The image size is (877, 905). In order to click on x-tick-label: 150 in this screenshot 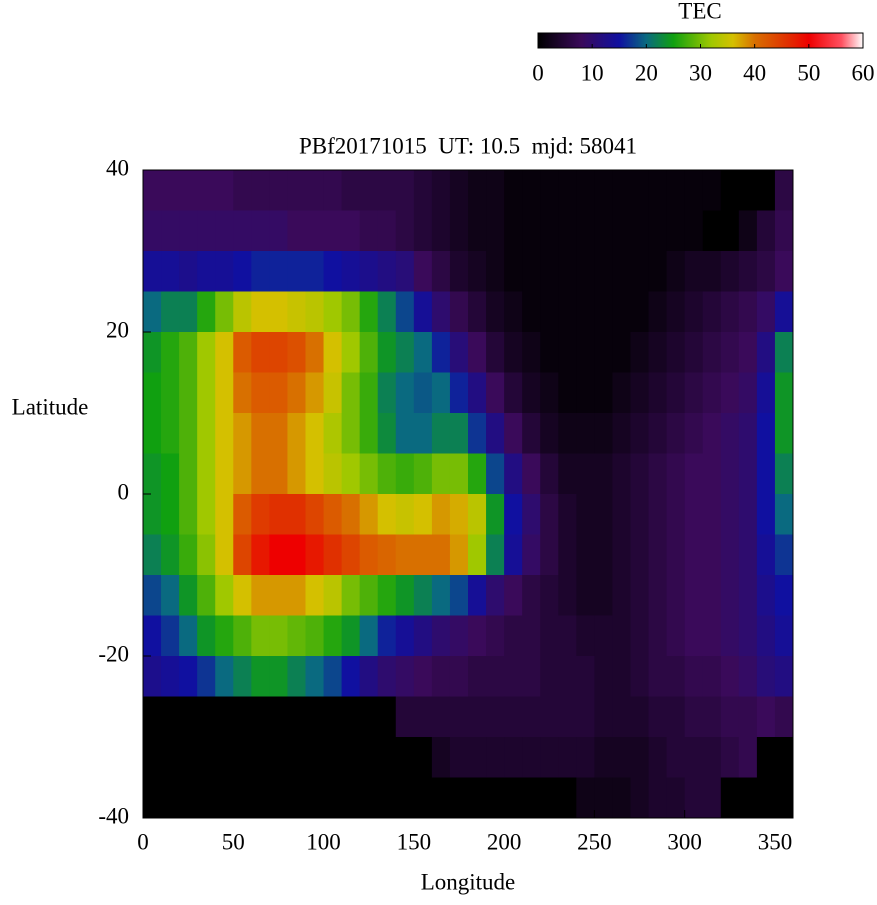, I will do `click(414, 841)`.